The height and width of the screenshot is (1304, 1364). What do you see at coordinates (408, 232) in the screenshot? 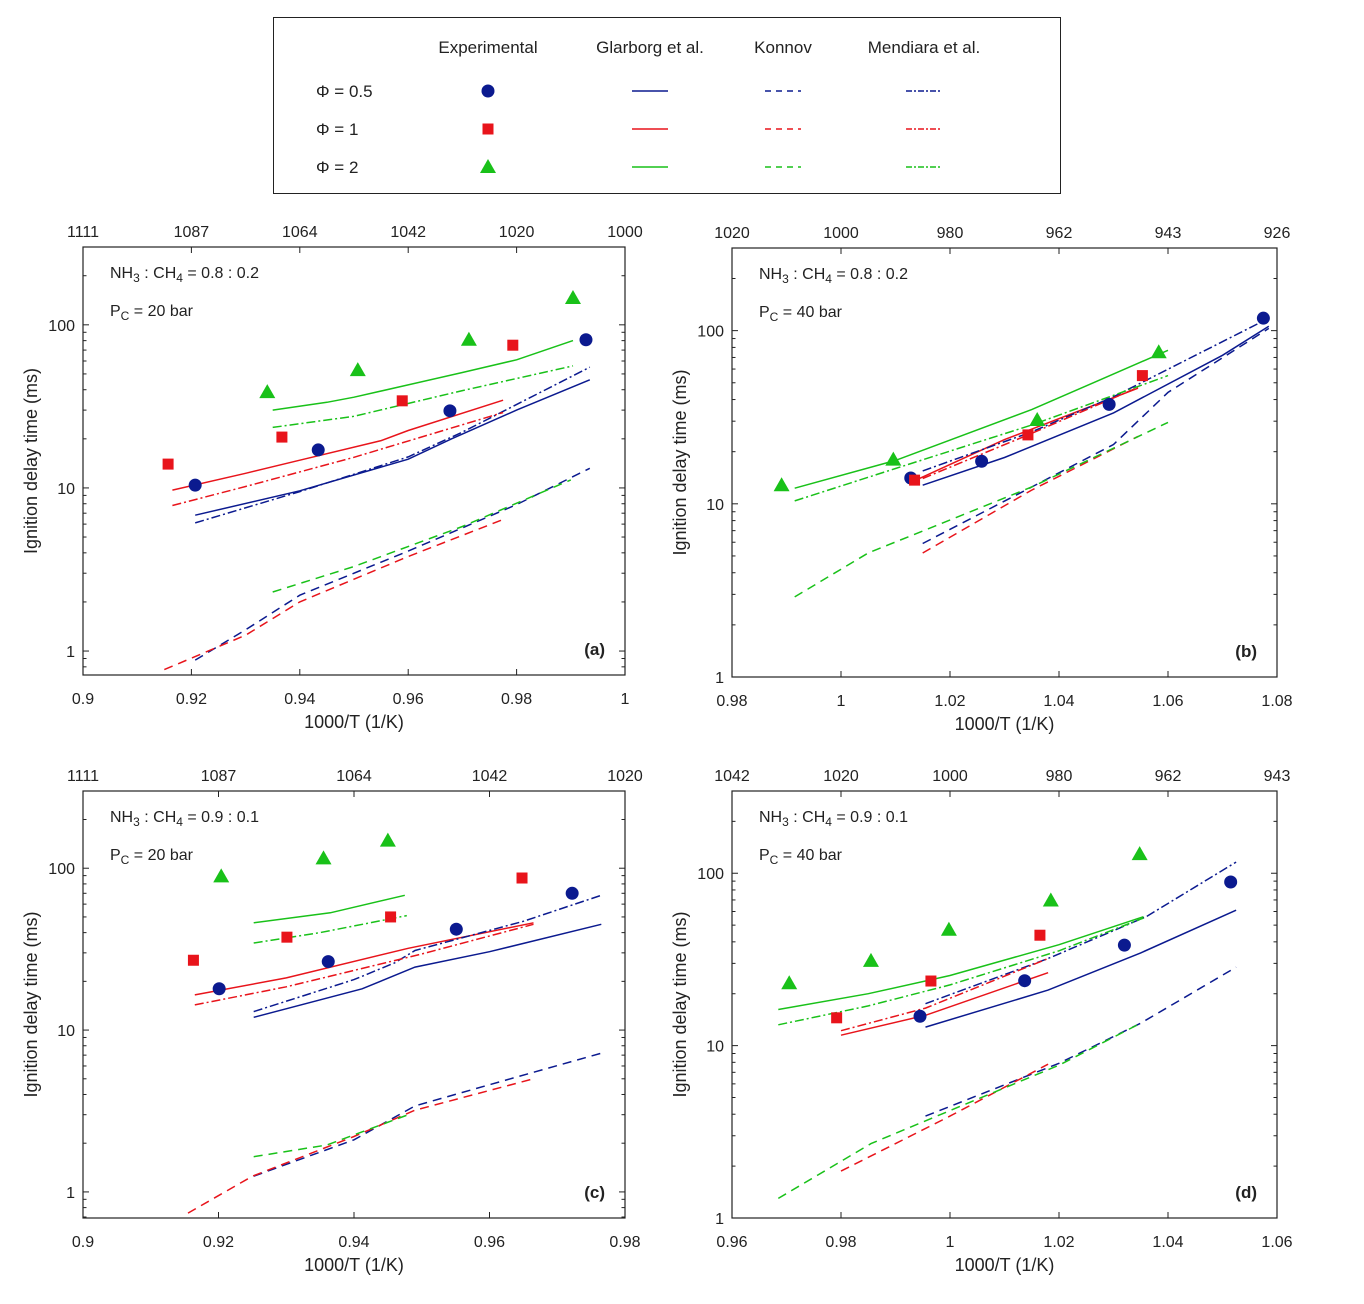
I see `top-tick-label: 1042` at bounding box center [408, 232].